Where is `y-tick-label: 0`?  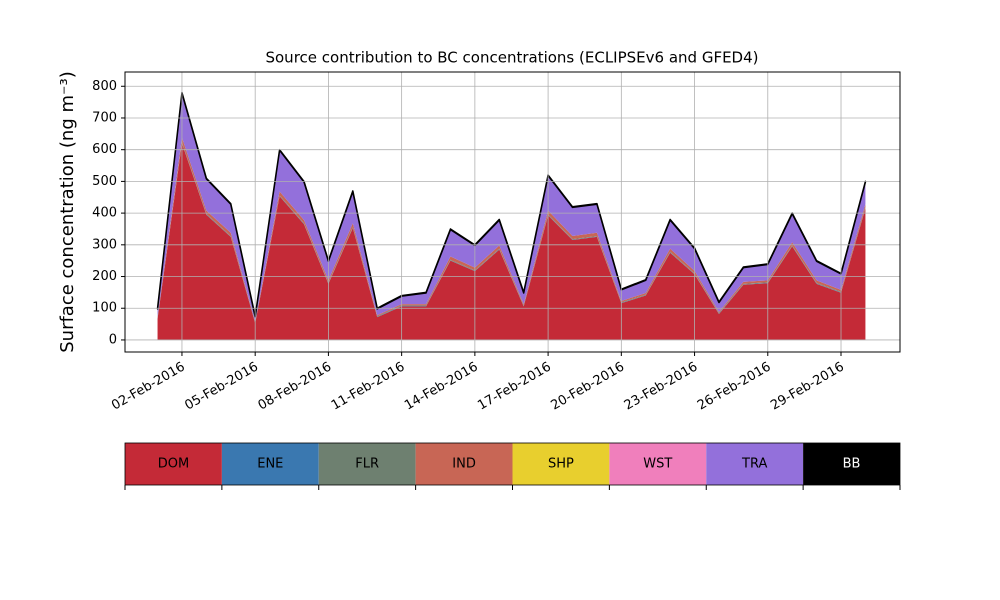
y-tick-label: 0 is located at coordinates (113, 339).